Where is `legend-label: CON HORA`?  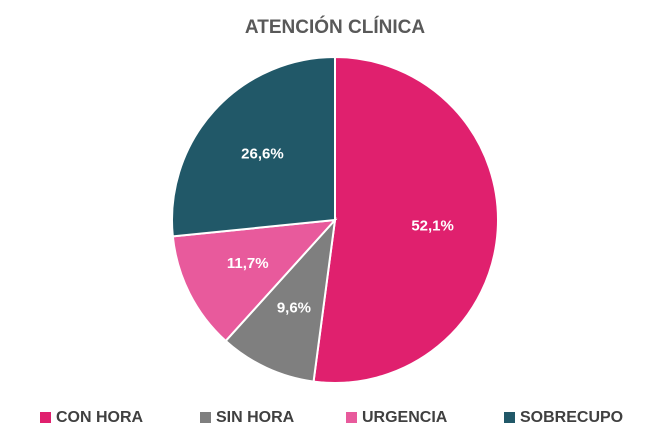 legend-label: CON HORA is located at coordinates (100, 417).